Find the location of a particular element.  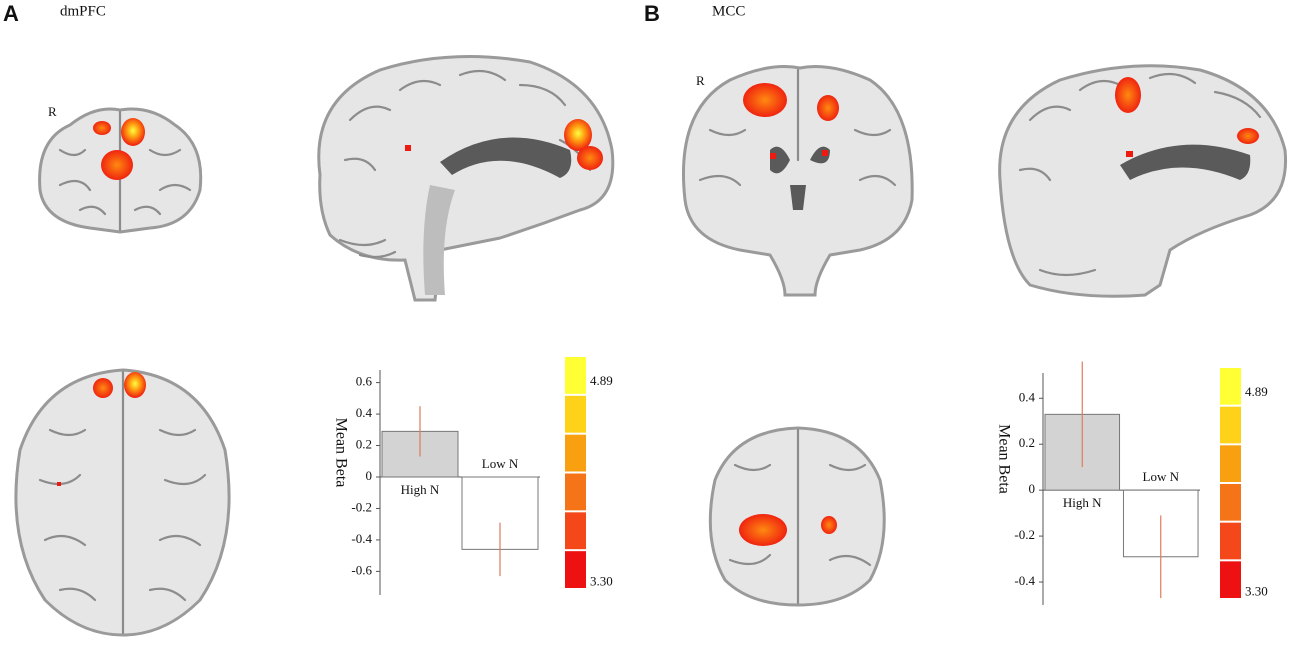

panel-letter: B is located at coordinates (652, 13).